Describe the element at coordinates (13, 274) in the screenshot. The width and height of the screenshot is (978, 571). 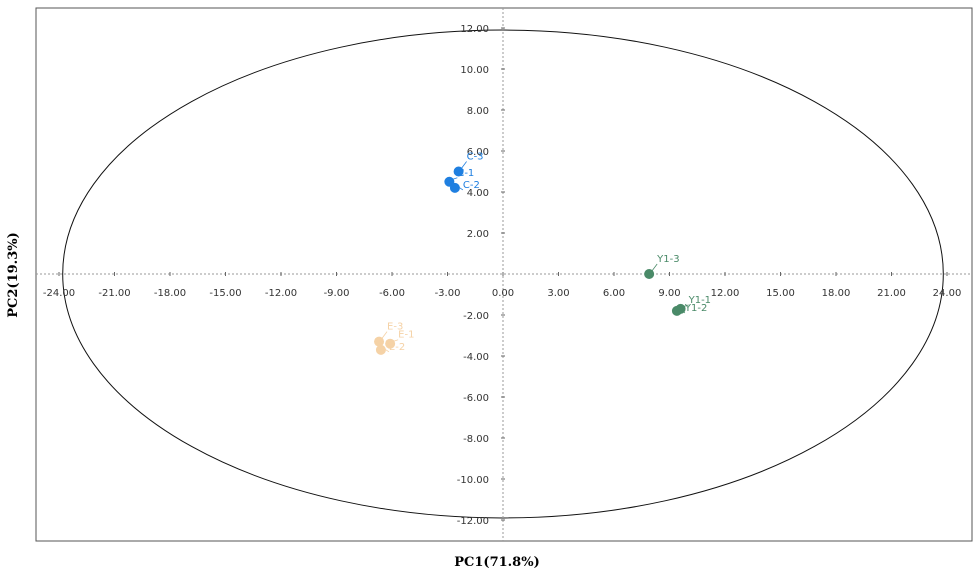
I see `y-axis-label: PC2(19.3%)` at that location.